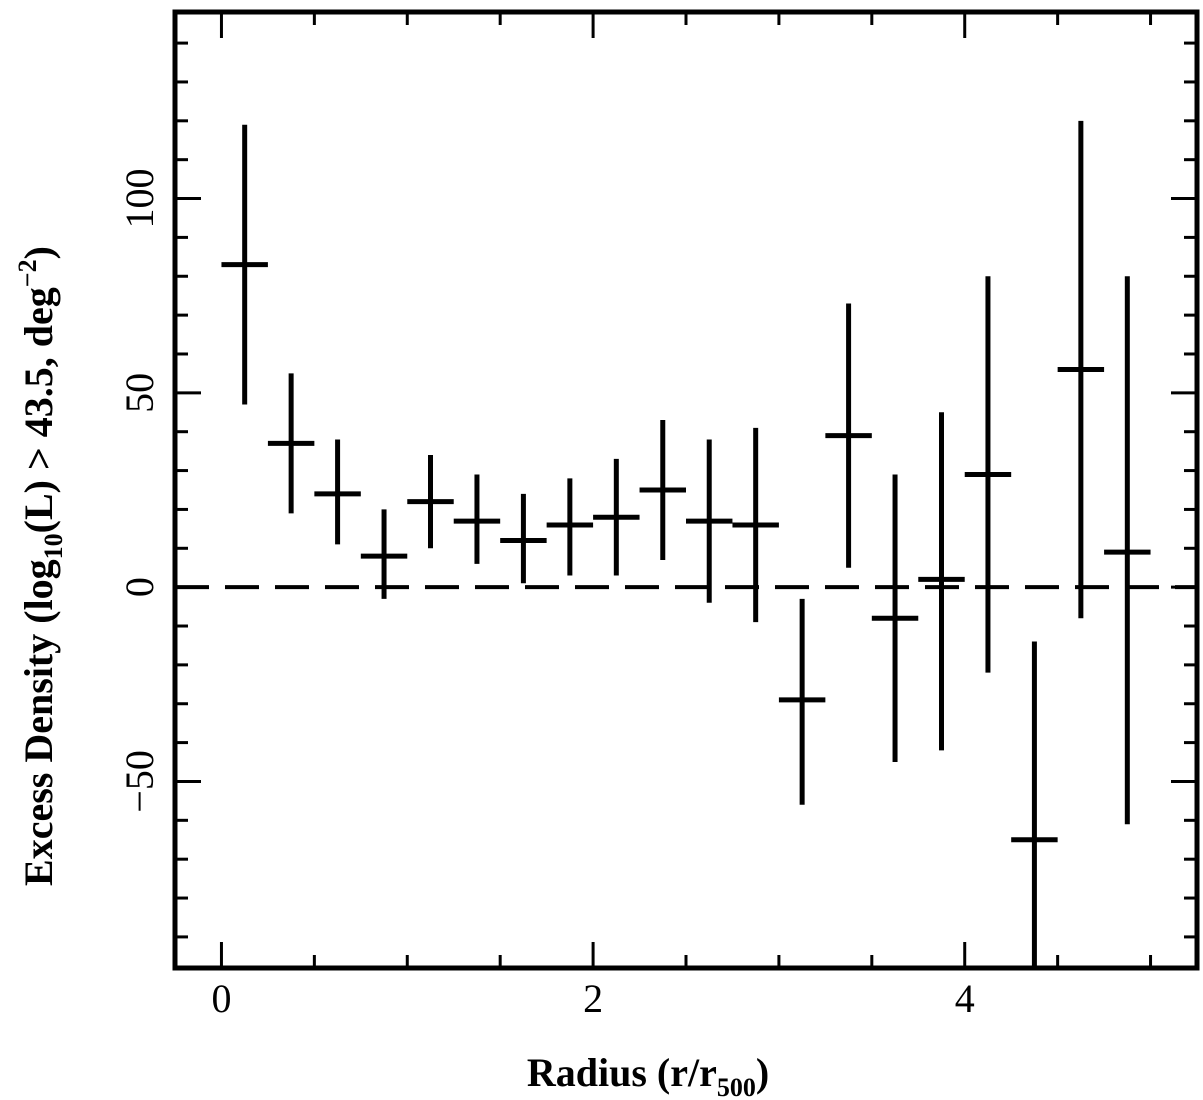 The image size is (1203, 1100). I want to click on x-axis-title: Radius (r/r500), so click(648, 1075).